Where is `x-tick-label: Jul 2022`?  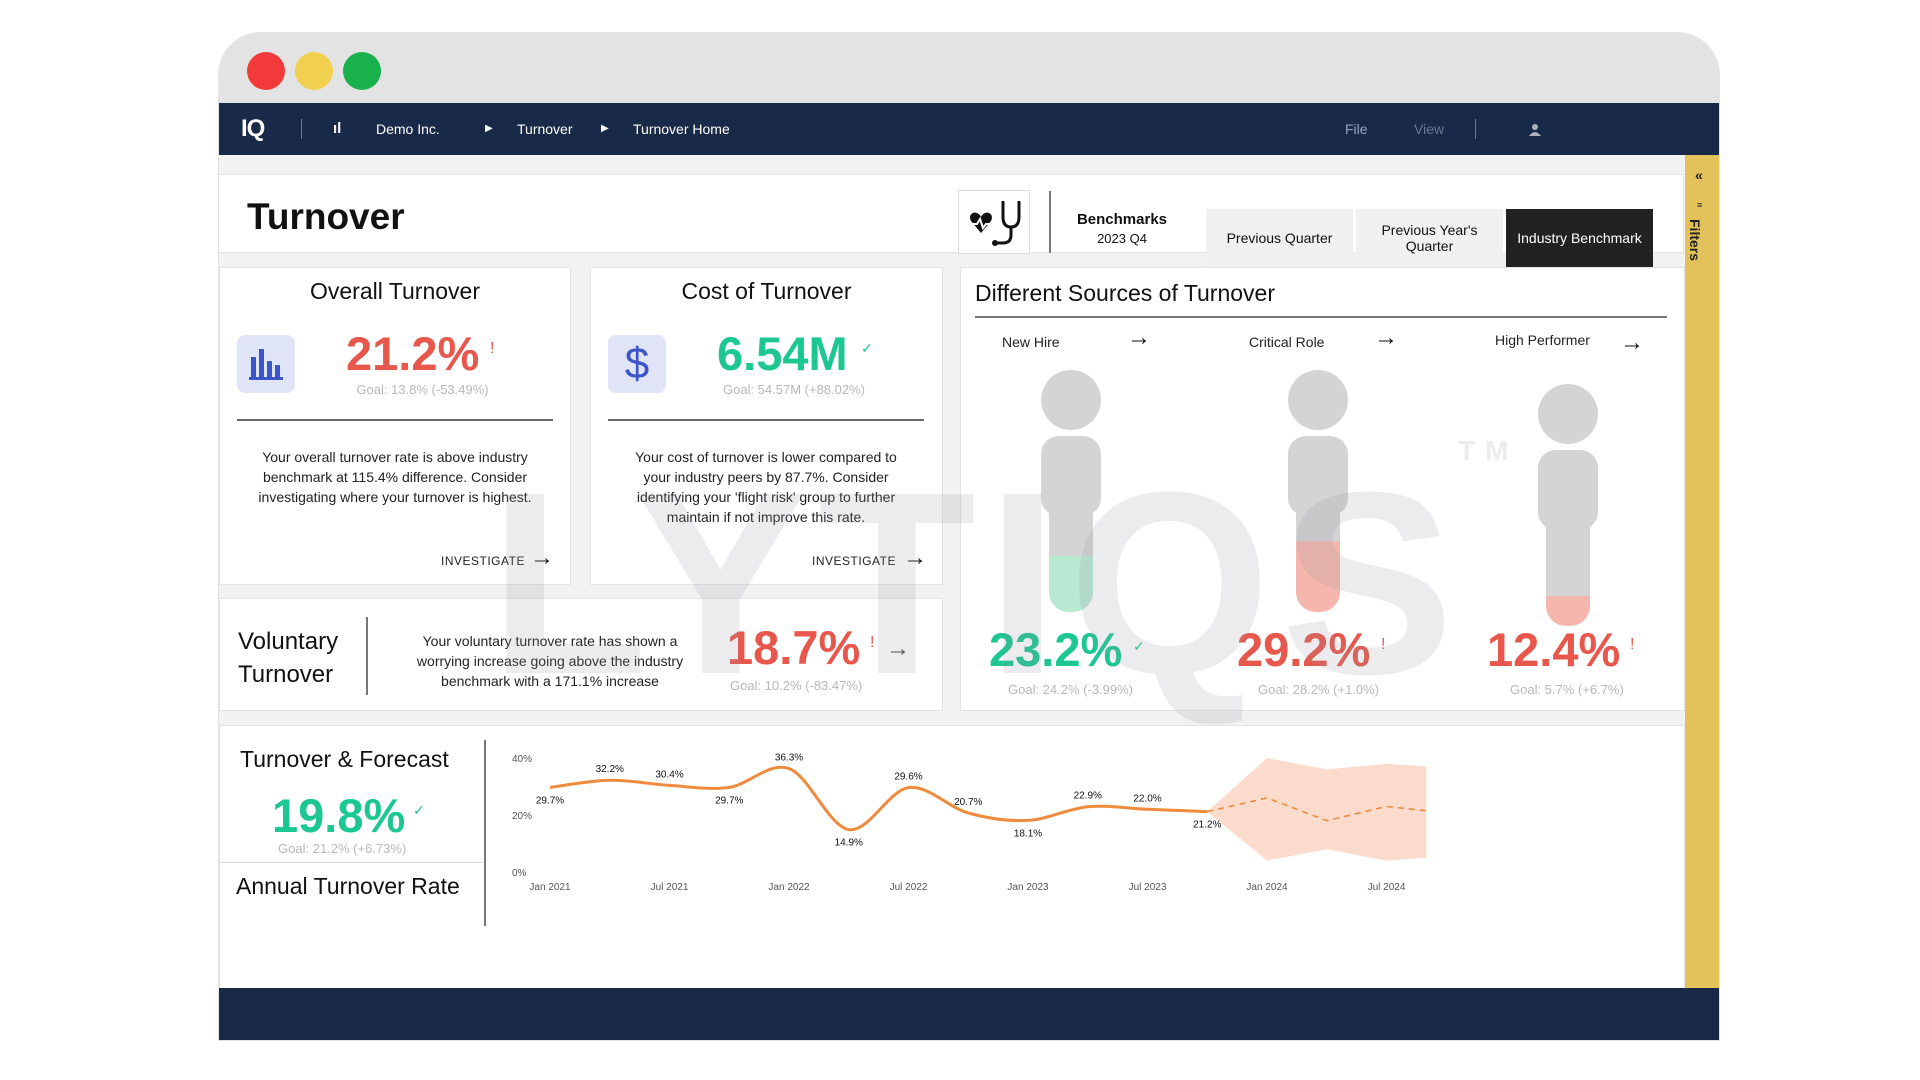 x-tick-label: Jul 2022 is located at coordinates (909, 887).